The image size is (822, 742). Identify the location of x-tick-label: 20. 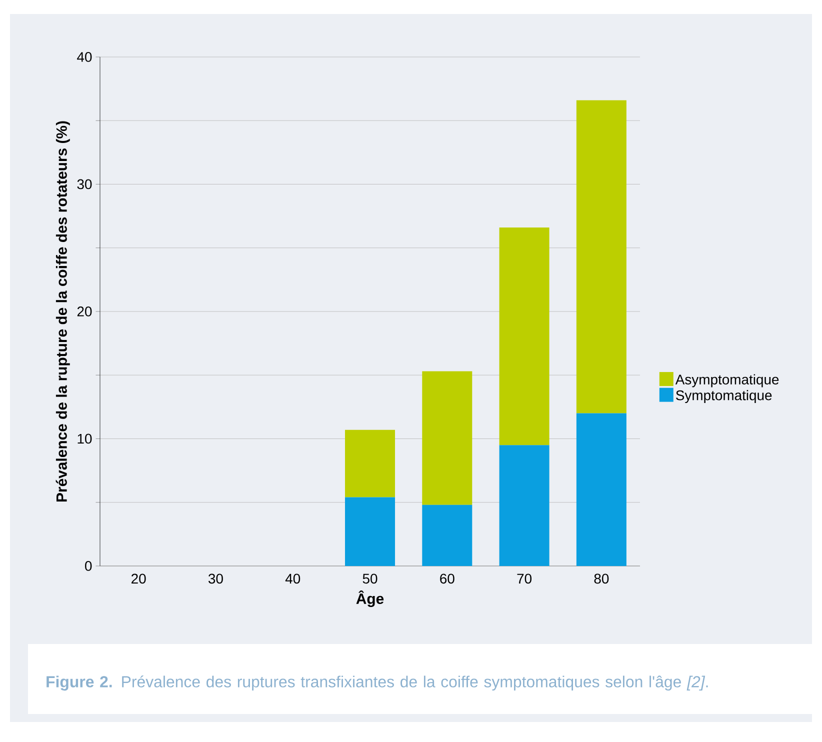
(139, 579).